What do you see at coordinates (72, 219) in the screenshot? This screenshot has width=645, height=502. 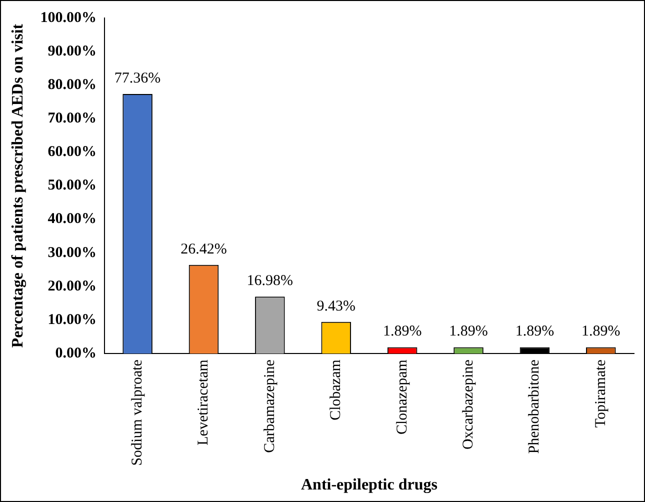 I see `y-tick-label: 40.00%` at bounding box center [72, 219].